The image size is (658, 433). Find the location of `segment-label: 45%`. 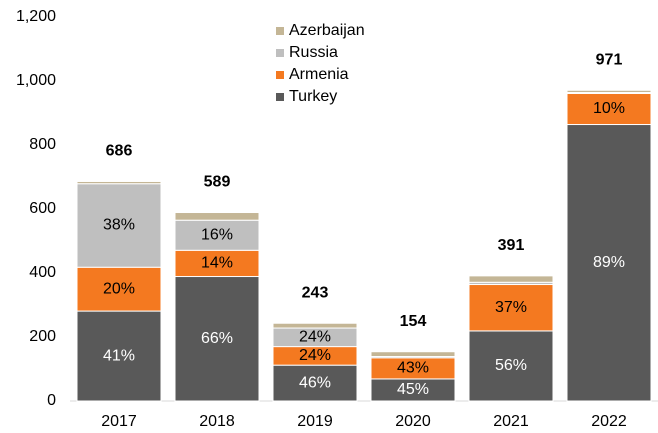

segment-label: 45% is located at coordinates (413, 389).